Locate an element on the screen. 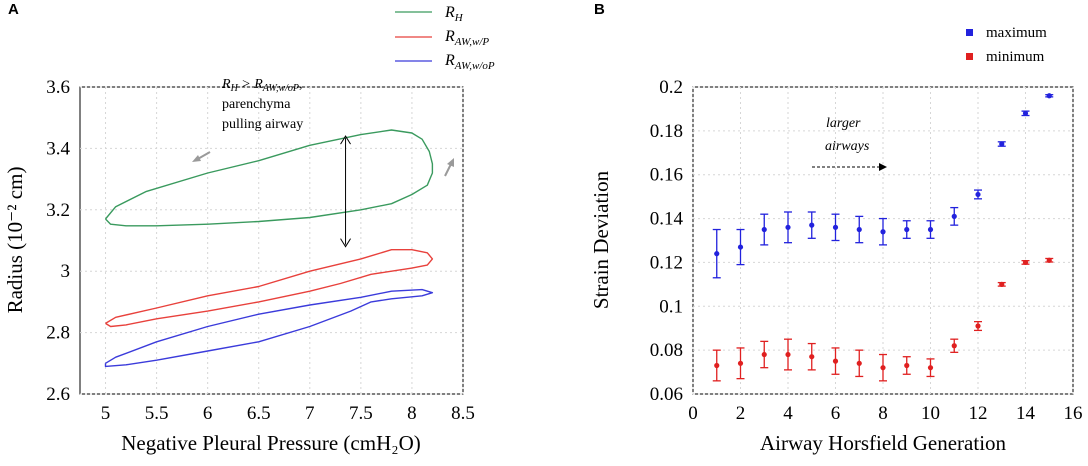 Image resolution: width=1088 pixels, height=466 pixels. panel-a-x-tick-label: 5 is located at coordinates (106, 413).